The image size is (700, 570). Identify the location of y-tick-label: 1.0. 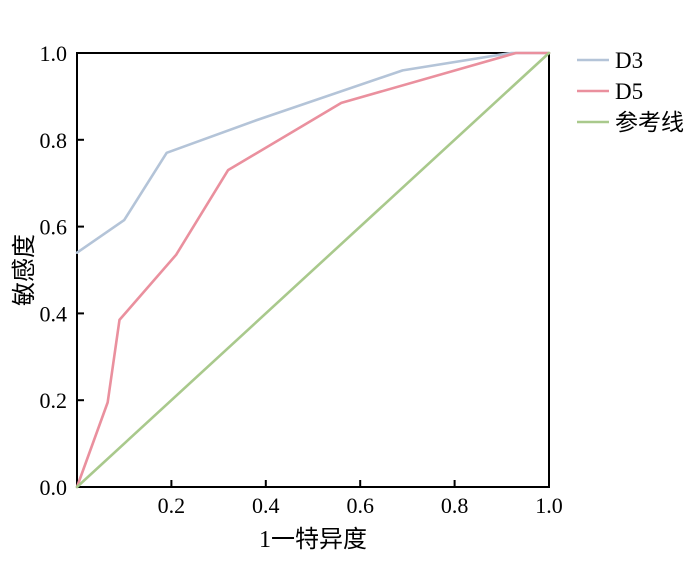
(54, 53).